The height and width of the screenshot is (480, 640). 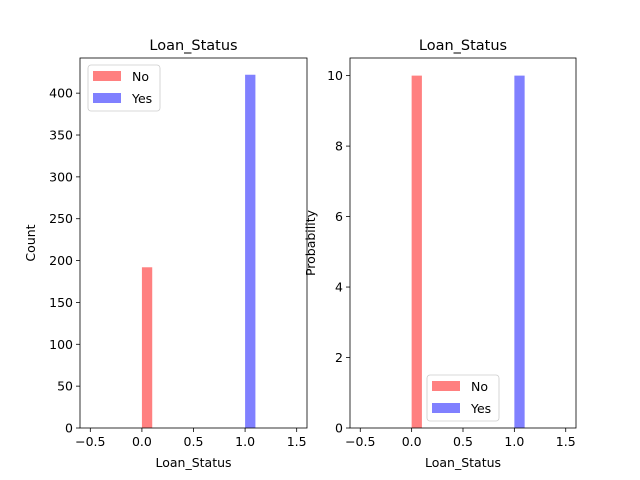 I want to click on y-tick-label: 6, so click(x=339, y=216).